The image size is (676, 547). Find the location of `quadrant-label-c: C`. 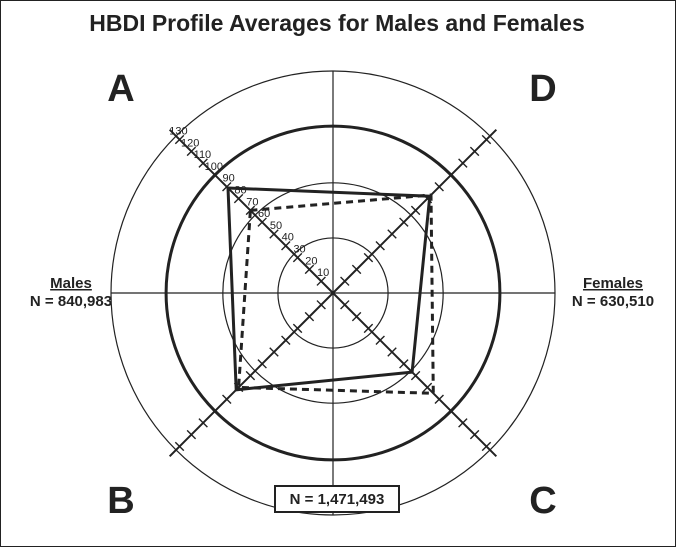

quadrant-label-c: C is located at coordinates (542, 501).